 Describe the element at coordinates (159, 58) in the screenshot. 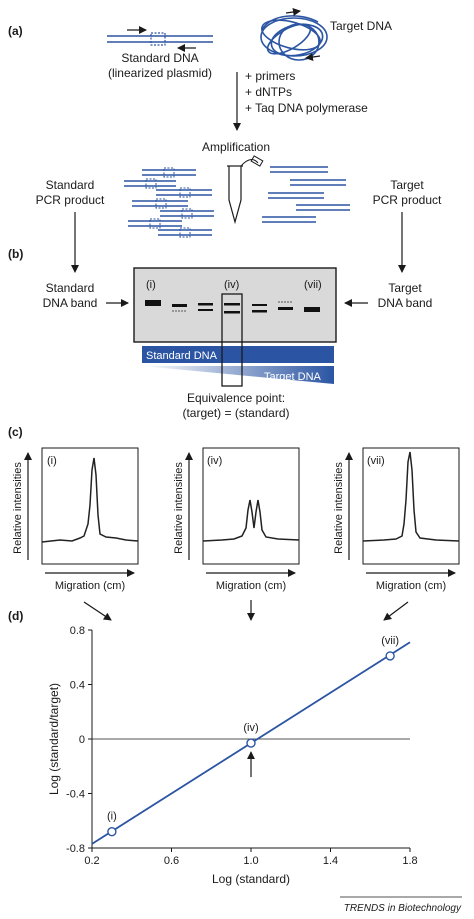

I see `standard-dna-label: Standard DNA` at that location.